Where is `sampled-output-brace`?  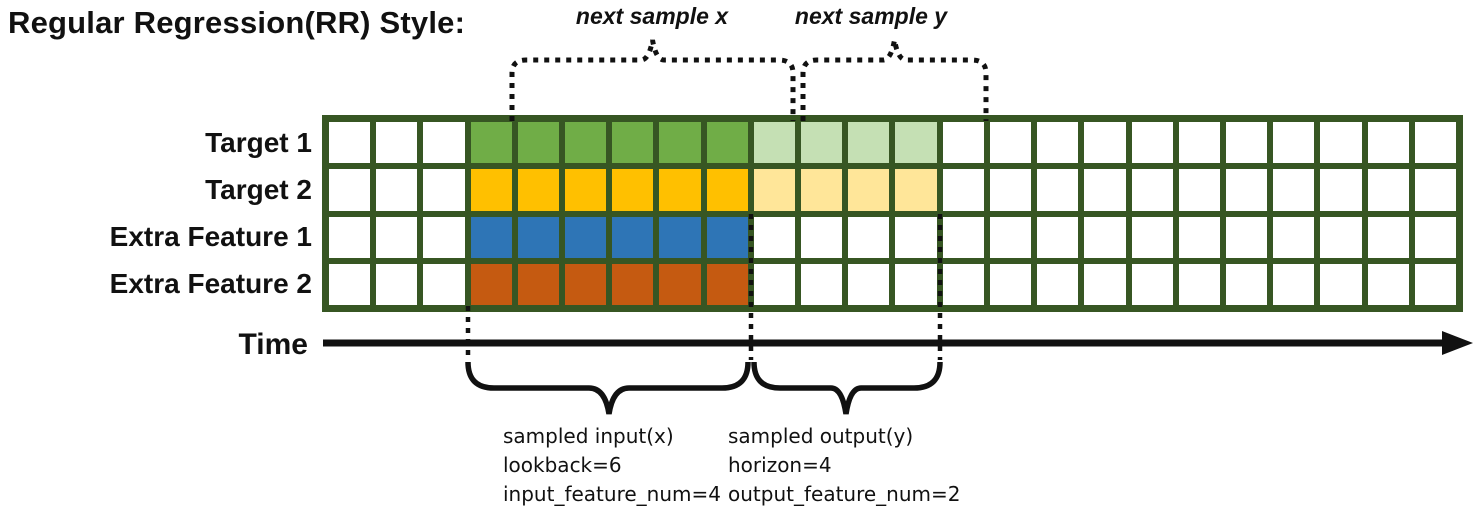 sampled-output-brace is located at coordinates (847, 388).